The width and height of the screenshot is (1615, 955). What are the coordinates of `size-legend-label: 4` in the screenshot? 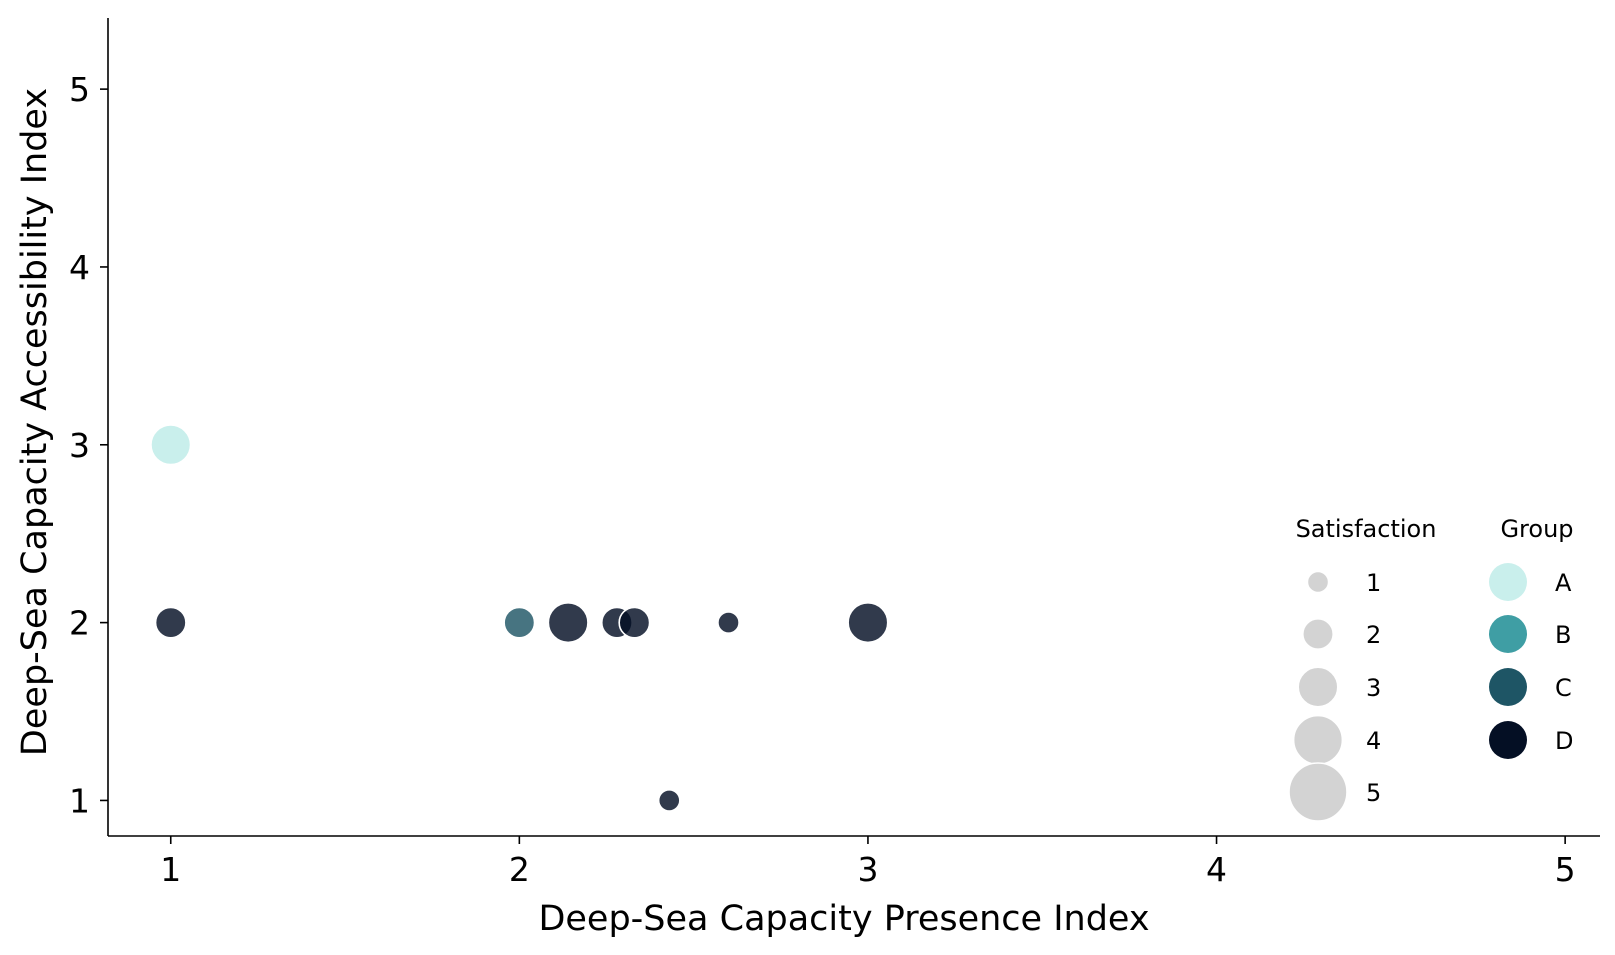 It's located at (1373, 741).